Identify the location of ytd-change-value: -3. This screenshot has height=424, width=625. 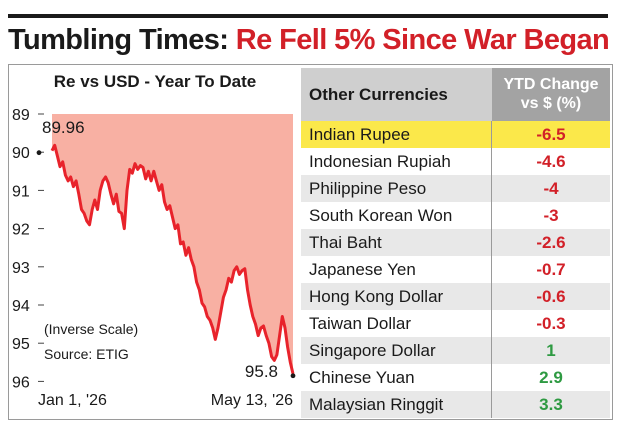
(551, 215).